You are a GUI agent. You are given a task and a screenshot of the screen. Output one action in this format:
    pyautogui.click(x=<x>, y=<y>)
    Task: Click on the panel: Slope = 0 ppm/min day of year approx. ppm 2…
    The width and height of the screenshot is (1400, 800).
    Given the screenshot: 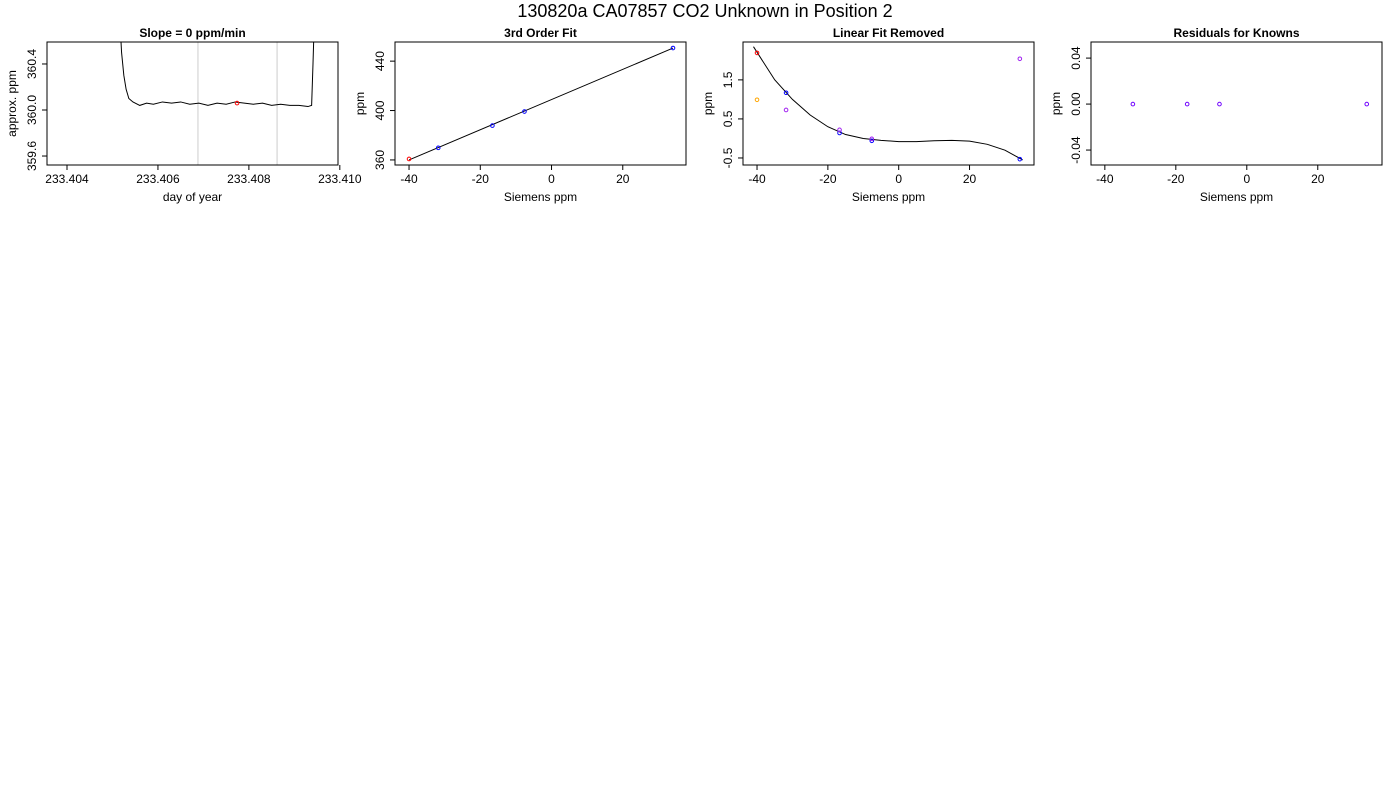 What is the action you would take?
    pyautogui.click(x=183, y=115)
    